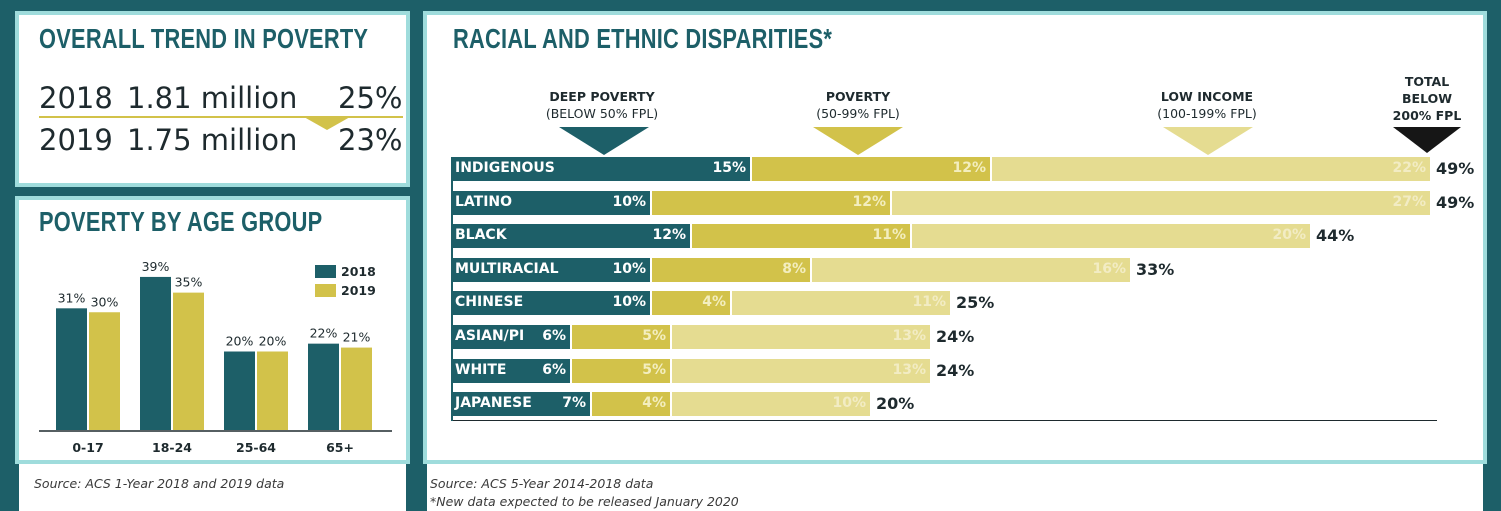 The image size is (1501, 511). I want to click on segment-value-label: 22%, so click(1409, 168).